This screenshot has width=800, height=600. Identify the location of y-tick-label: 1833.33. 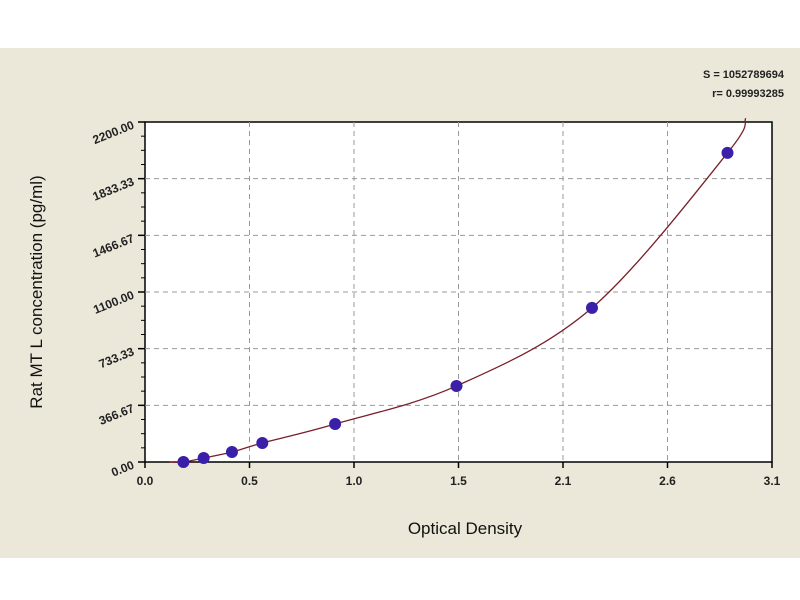
(114, 188).